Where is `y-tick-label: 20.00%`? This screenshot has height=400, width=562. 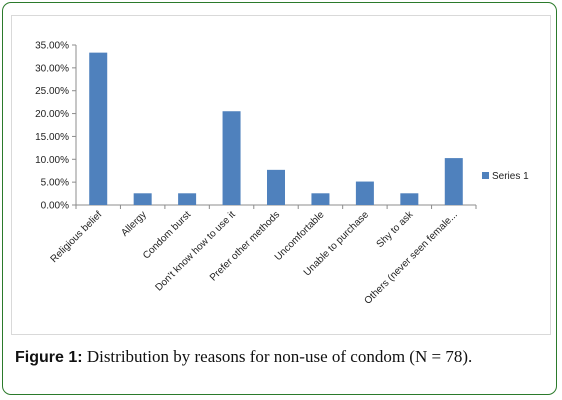
y-tick-label: 20.00% is located at coordinates (52, 114).